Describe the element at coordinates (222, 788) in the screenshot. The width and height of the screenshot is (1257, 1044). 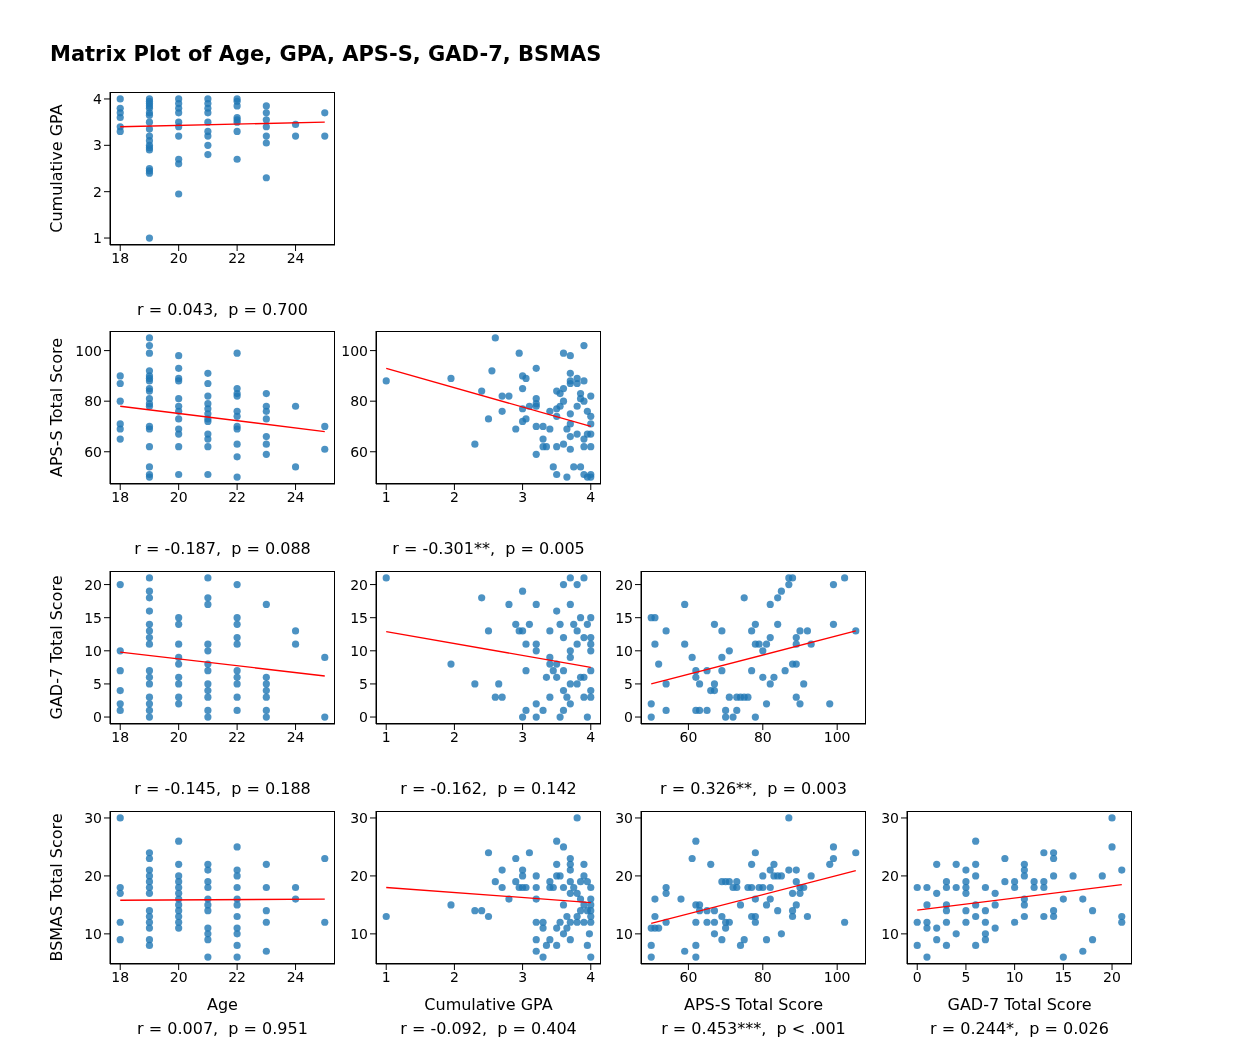
I see `text: r = -0.145, p = 0.188` at that location.